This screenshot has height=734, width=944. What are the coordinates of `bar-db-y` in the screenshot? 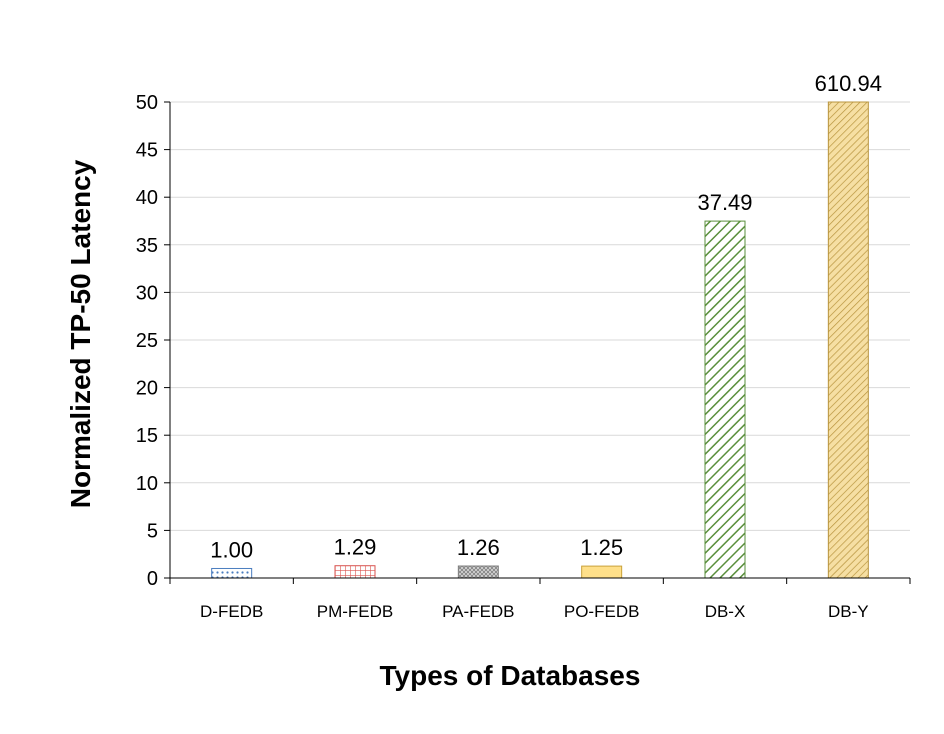 It's located at (848, 340).